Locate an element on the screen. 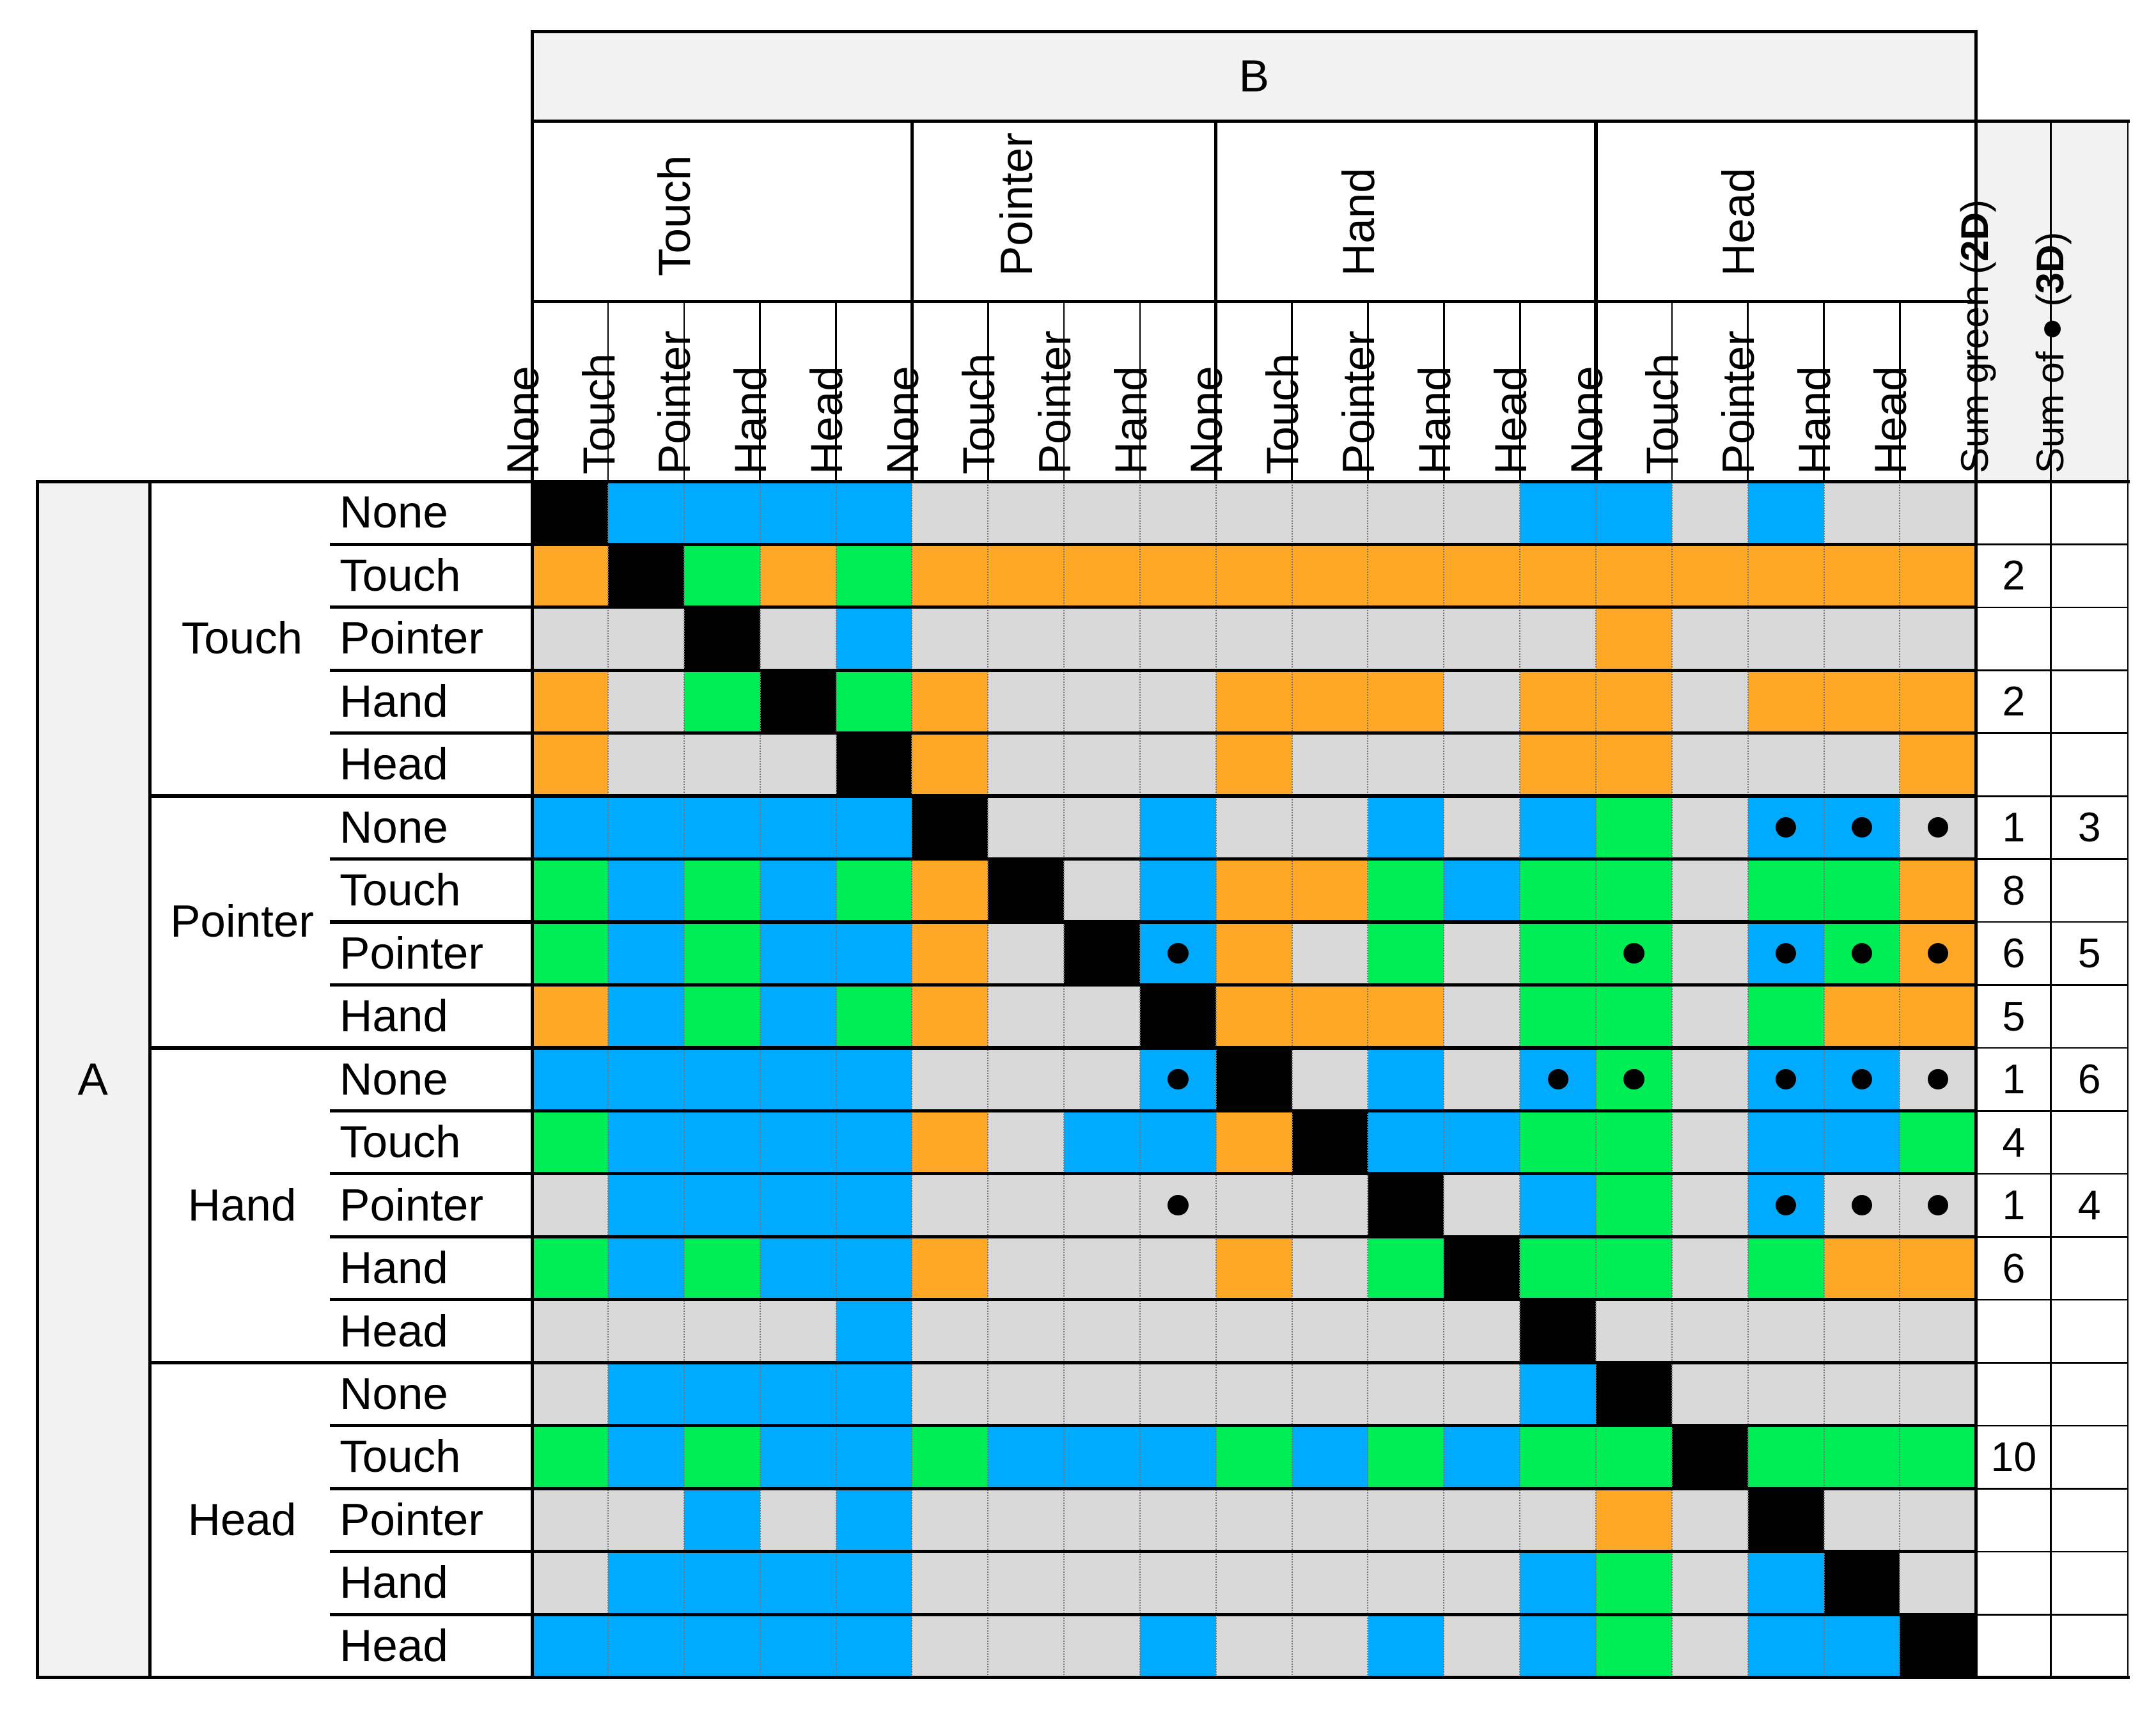 The width and height of the screenshot is (2156, 1709). col-sub-label: Touch is located at coordinates (1663, 413).